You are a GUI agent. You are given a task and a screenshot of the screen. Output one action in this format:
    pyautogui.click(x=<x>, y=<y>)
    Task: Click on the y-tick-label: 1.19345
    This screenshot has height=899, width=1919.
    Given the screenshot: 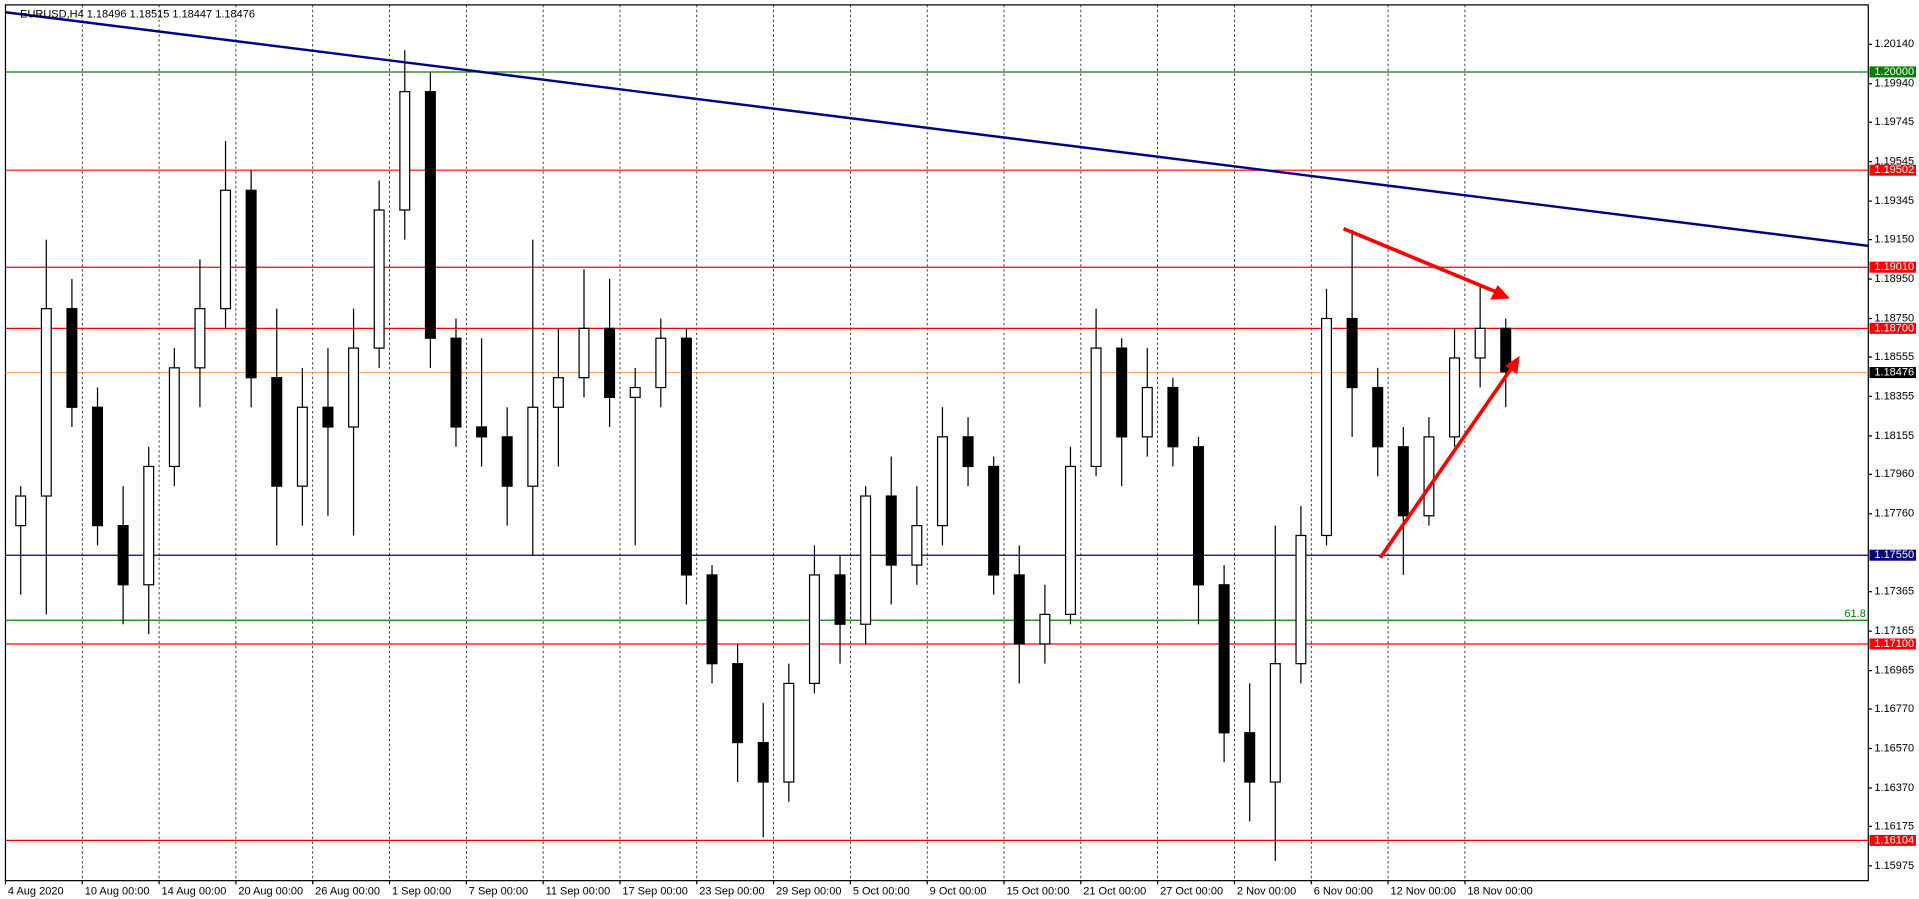 What is the action you would take?
    pyautogui.click(x=1894, y=201)
    